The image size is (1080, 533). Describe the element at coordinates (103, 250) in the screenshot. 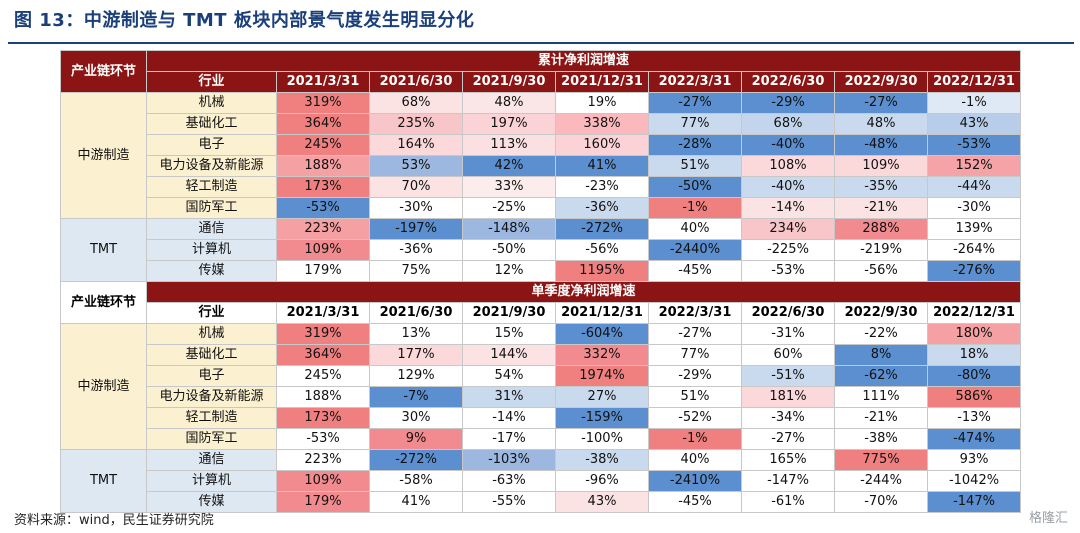

I see `chain-group-label: TMT` at that location.